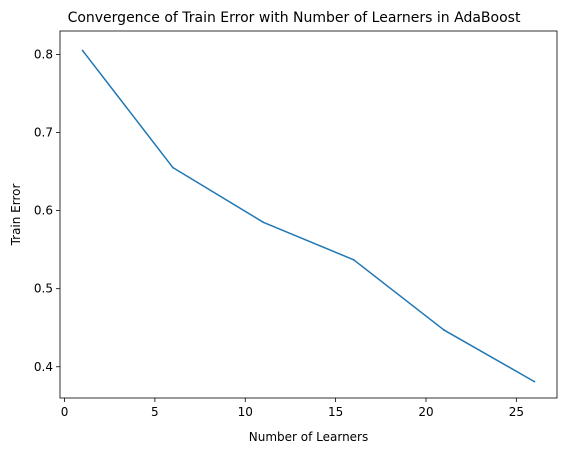 The width and height of the screenshot is (588, 453). What do you see at coordinates (292, 408) in the screenshot?
I see `x-axis: 0 5 10 15 20 25` at bounding box center [292, 408].